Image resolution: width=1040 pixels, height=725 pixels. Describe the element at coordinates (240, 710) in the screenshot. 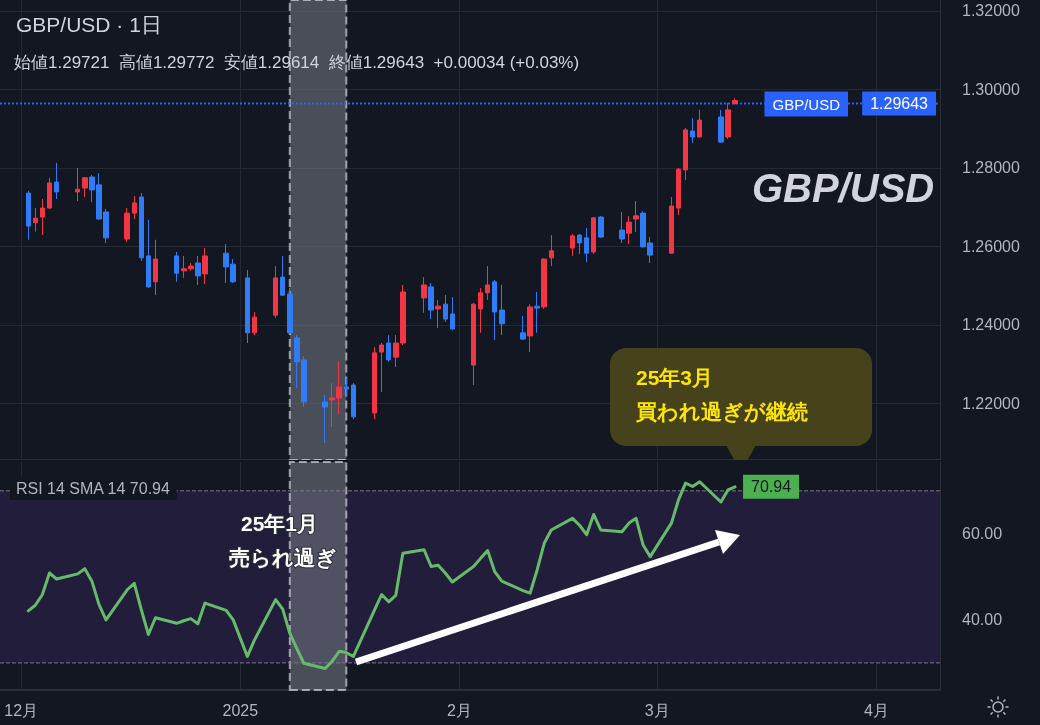

I see `x-tick-label: 2025` at that location.